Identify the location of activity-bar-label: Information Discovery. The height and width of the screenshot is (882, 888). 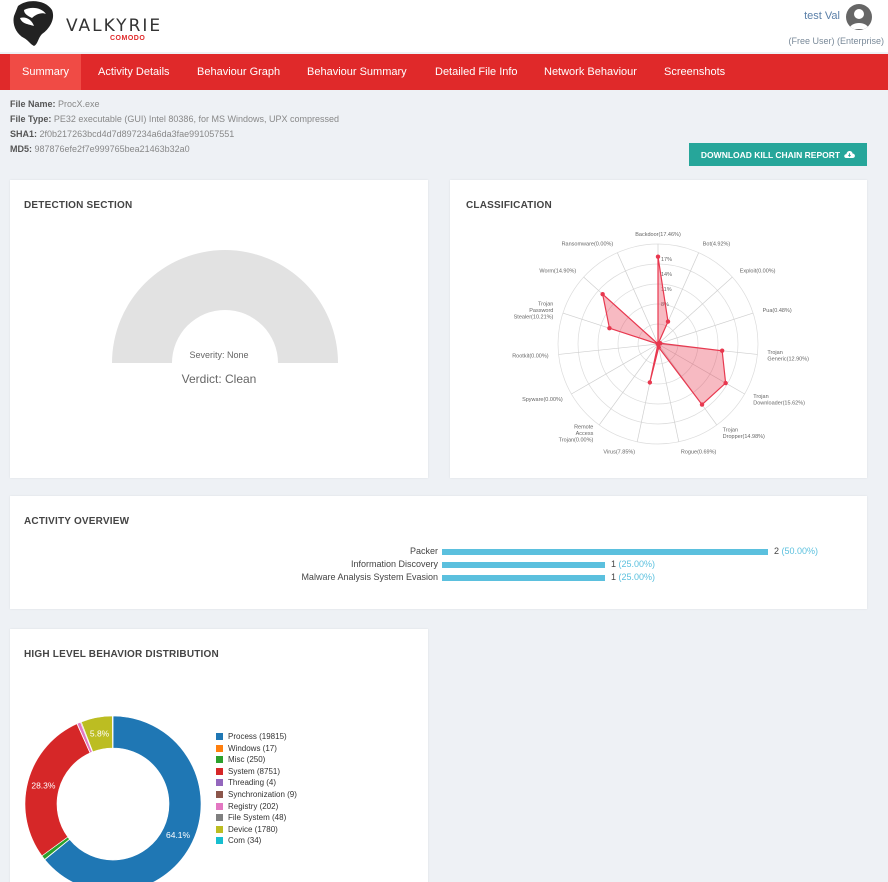
(394, 564).